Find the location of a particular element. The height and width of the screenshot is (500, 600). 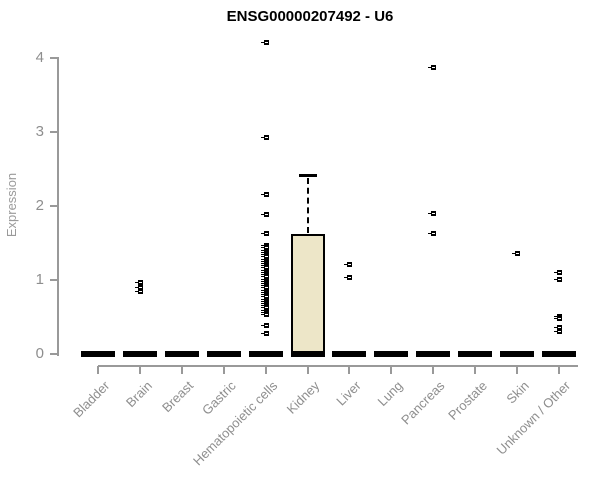

y-axis-tick-label: 0 is located at coordinates (39, 353).